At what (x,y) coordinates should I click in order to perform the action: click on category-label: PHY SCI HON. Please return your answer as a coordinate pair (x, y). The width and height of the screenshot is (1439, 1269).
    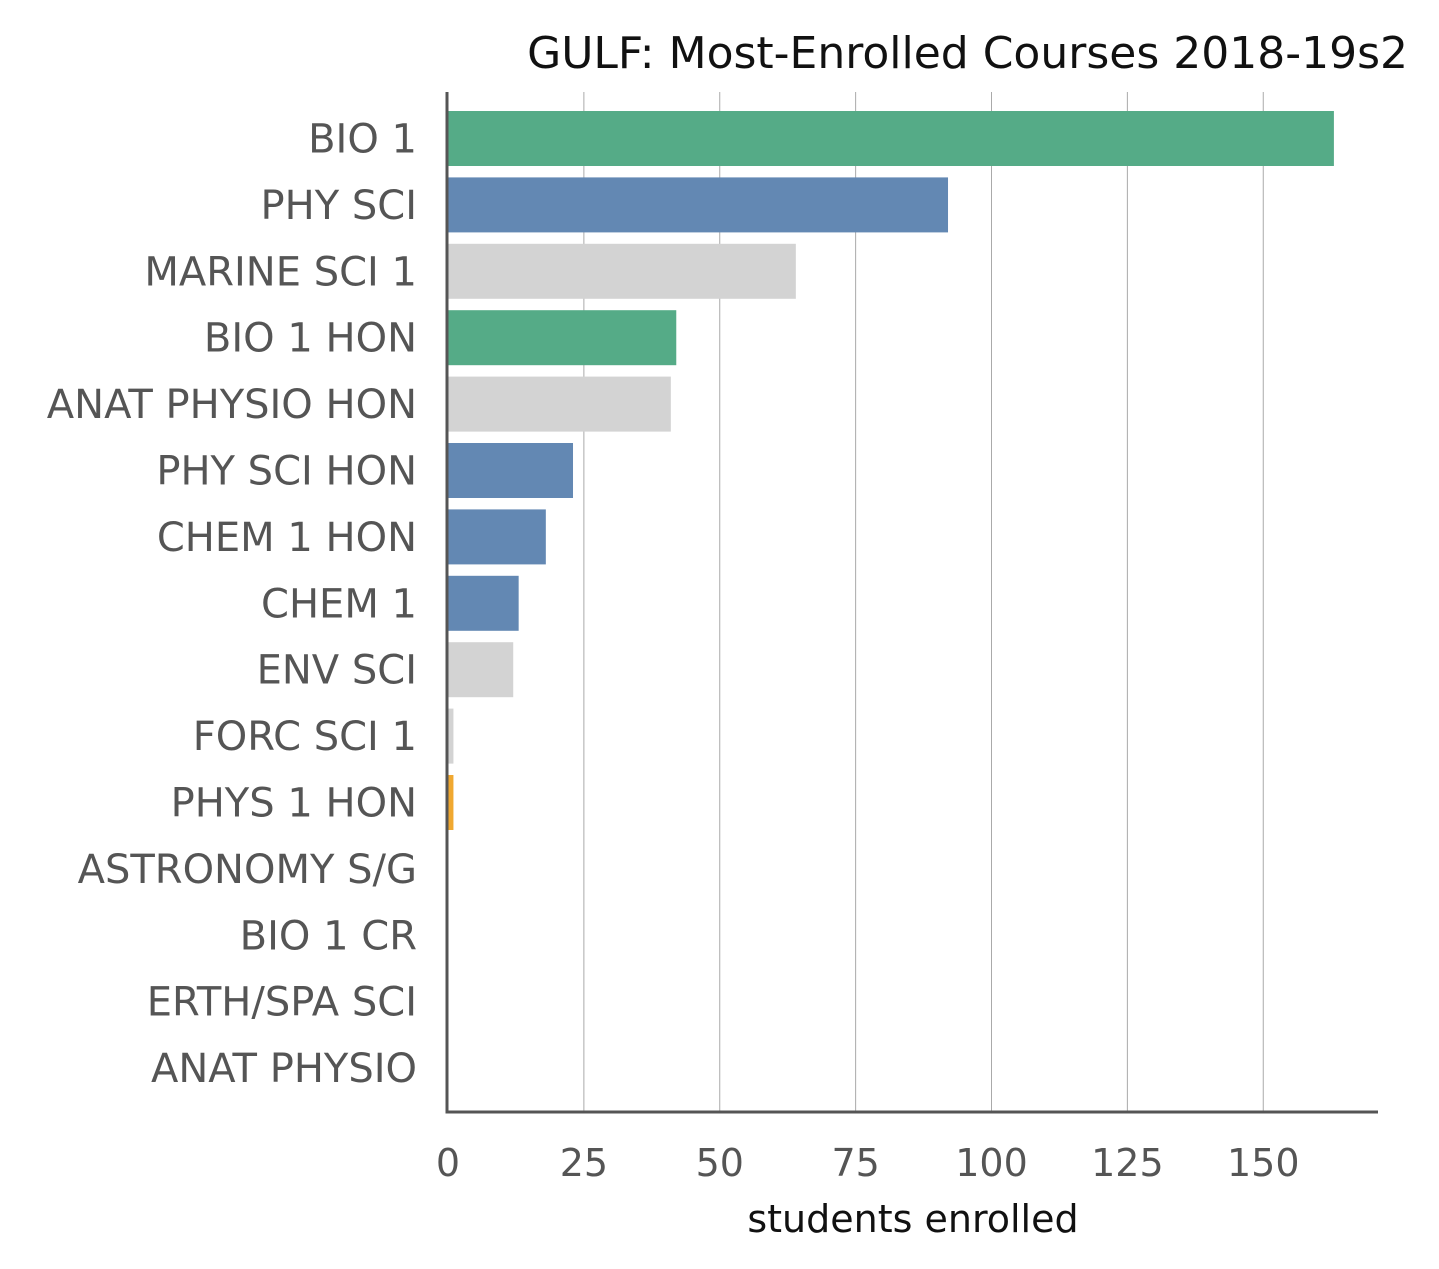
    Looking at the image, I should click on (286, 472).